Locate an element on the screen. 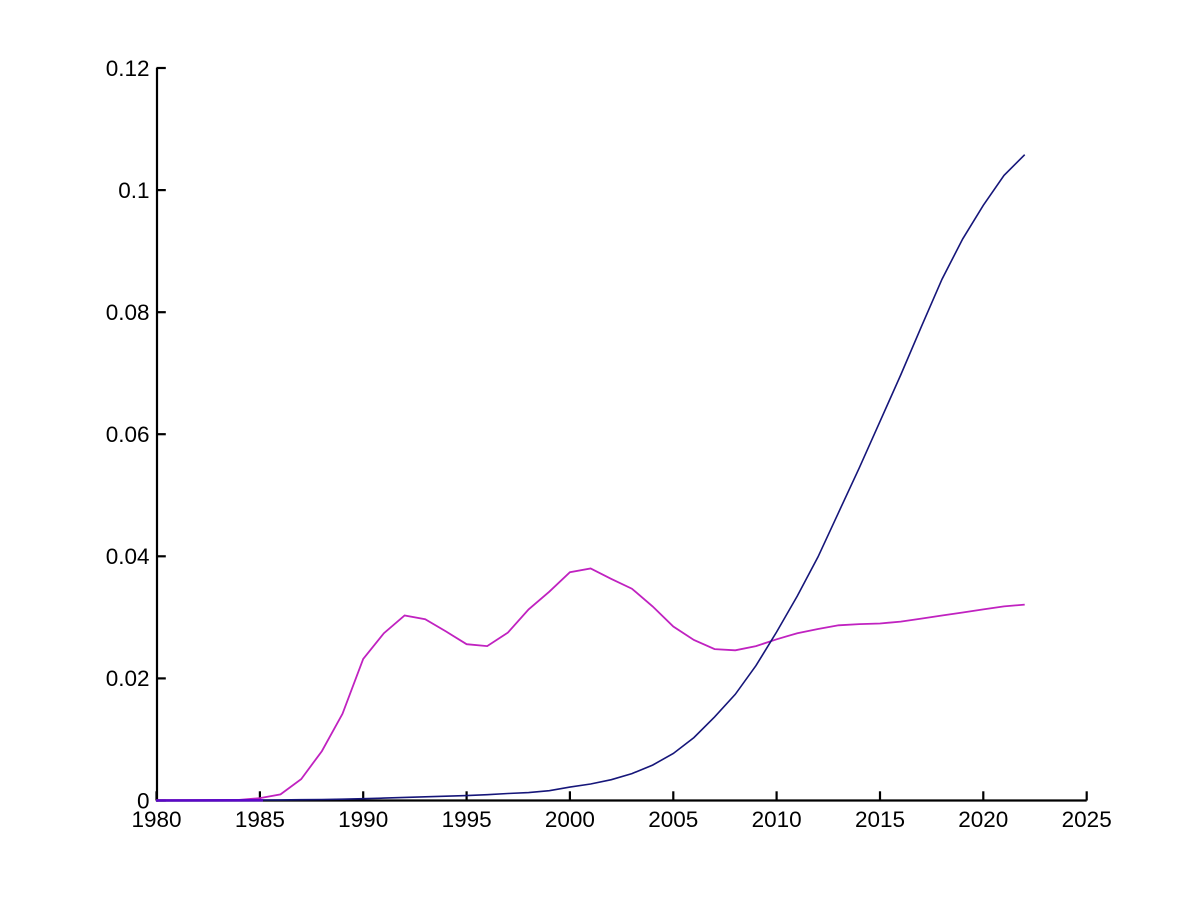 This screenshot has height=900, width=1200. svg-text: 1985 is located at coordinates (260, 819).